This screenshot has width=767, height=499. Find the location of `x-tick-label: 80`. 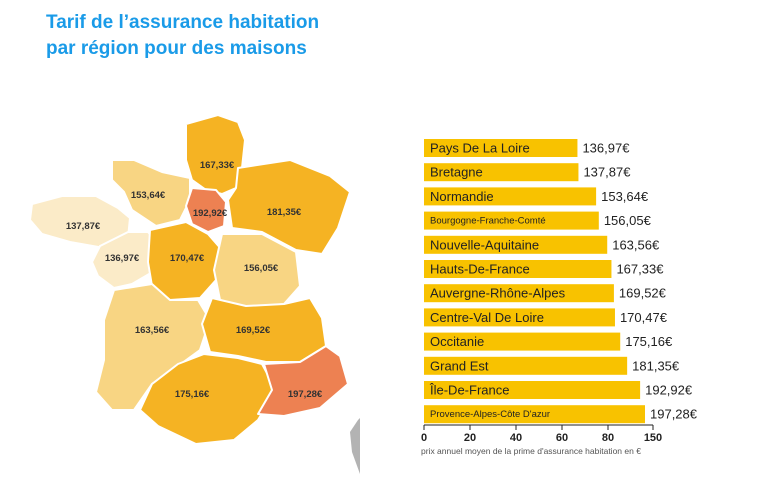

x-tick-label: 80 is located at coordinates (608, 438).